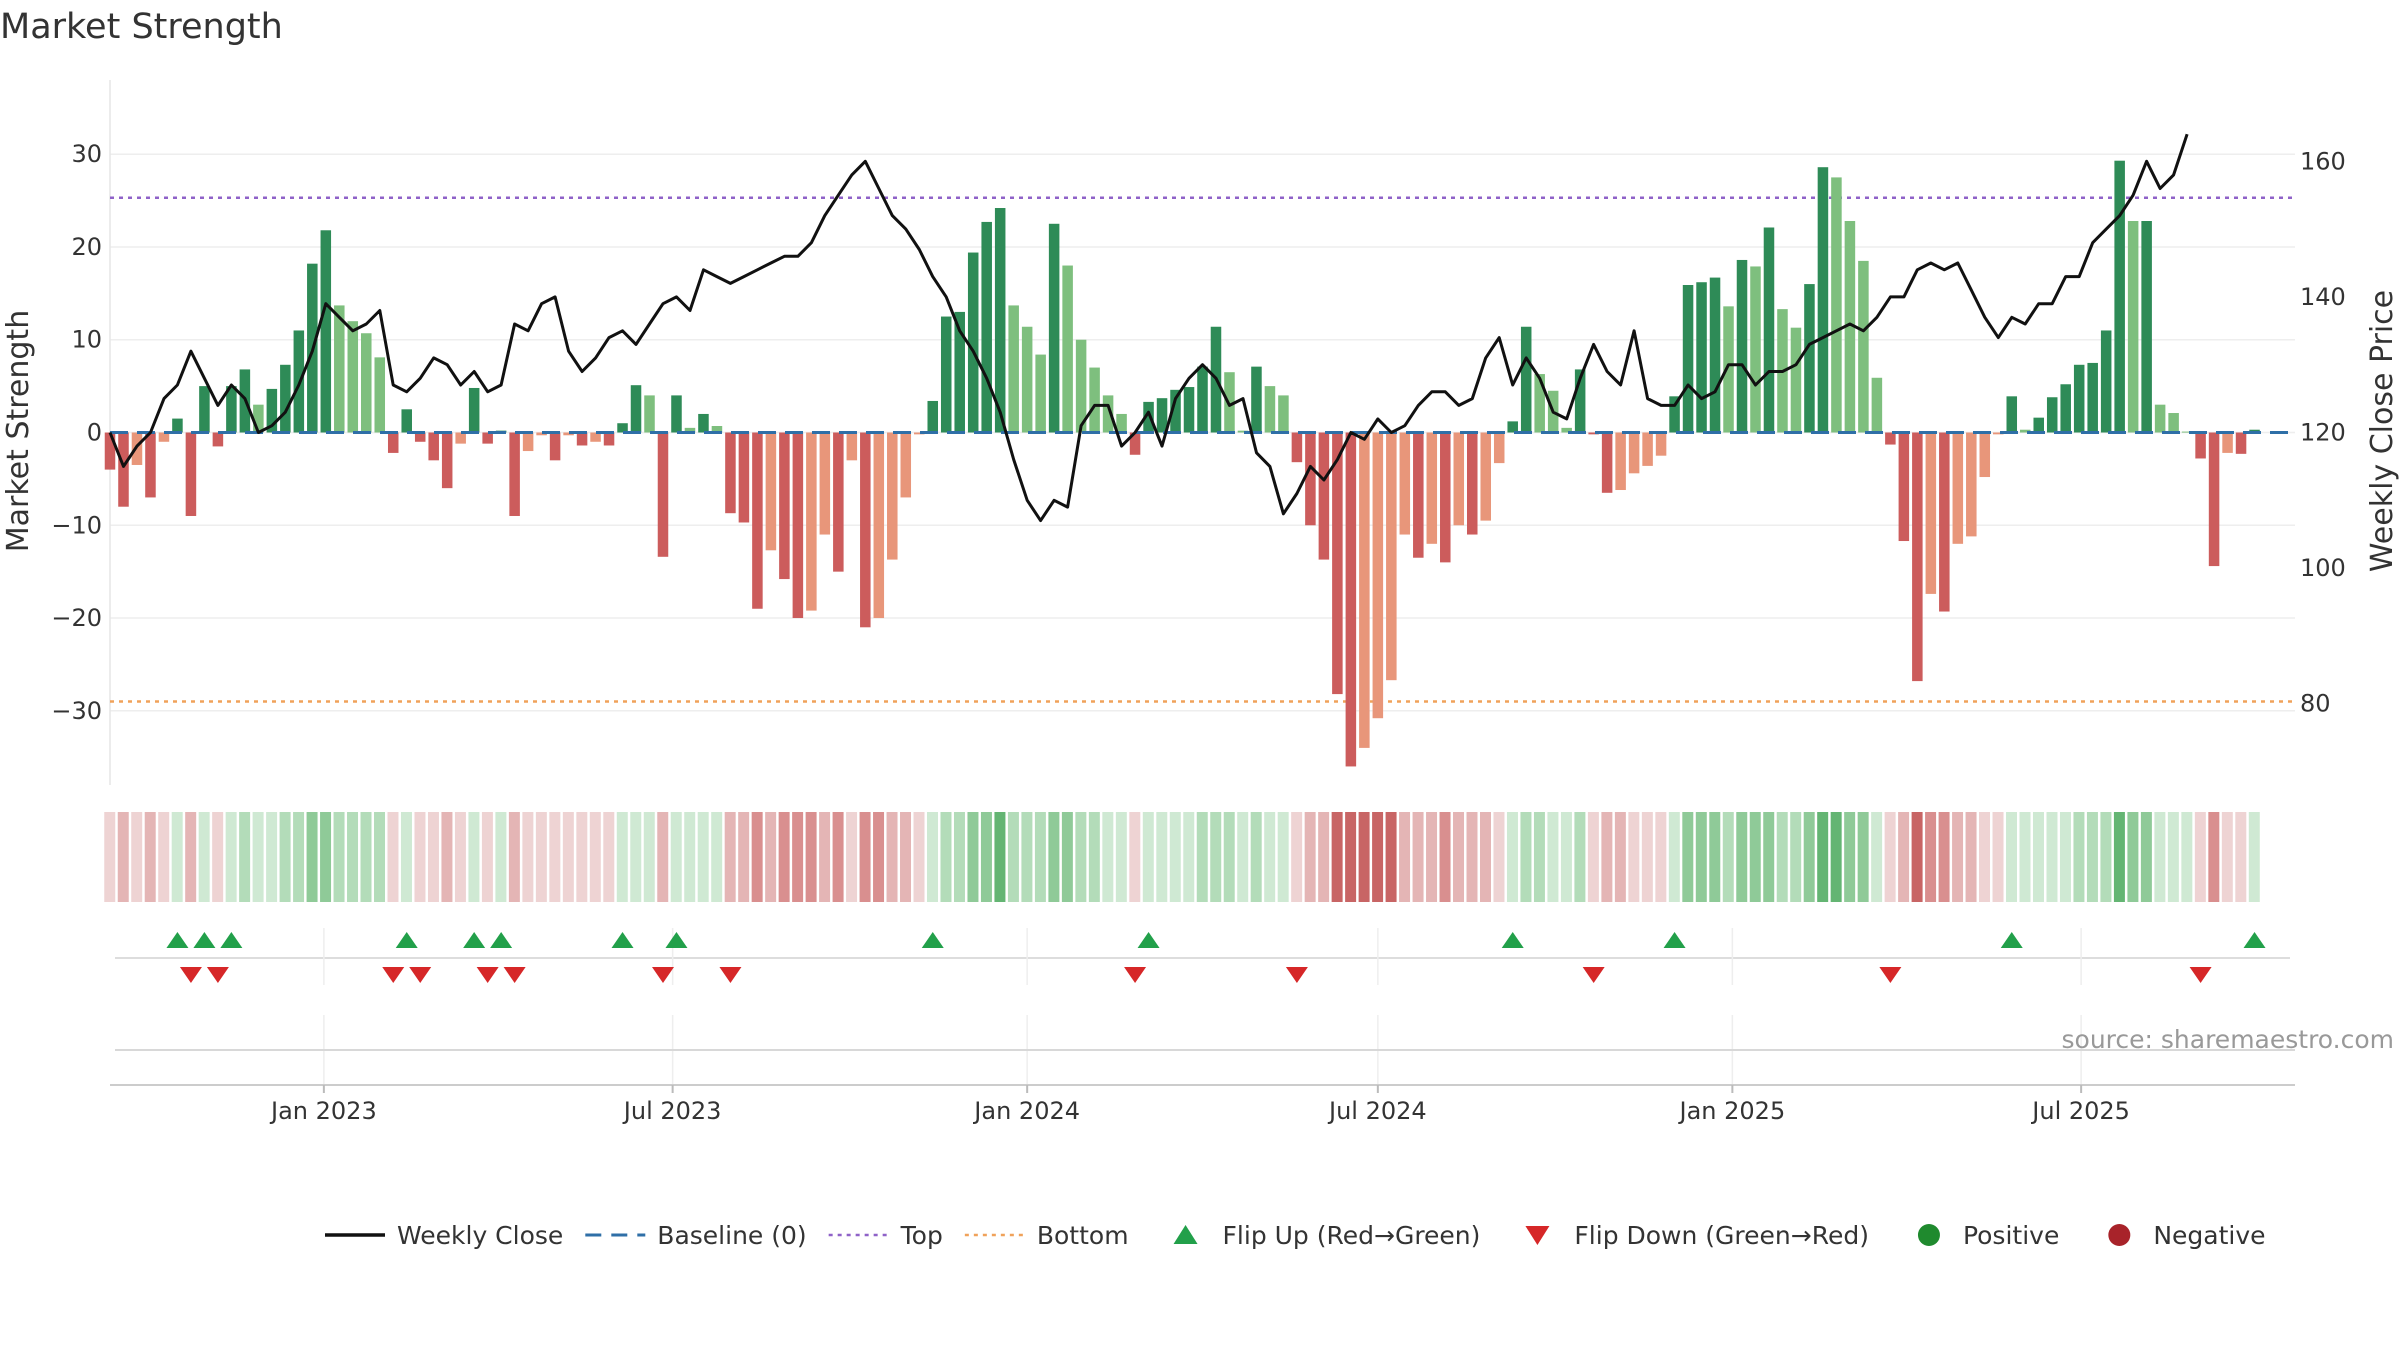 The image size is (2400, 1350). Describe the element at coordinates (76, 432) in the screenshot. I see `left-axis-ticks: 30 20 10 0 −10 −20 −30` at that location.